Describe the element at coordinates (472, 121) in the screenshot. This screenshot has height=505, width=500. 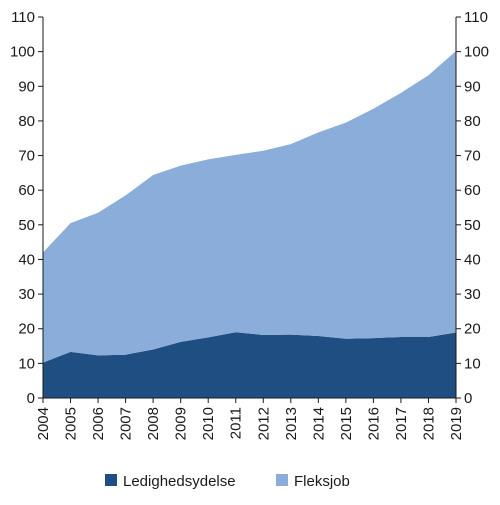
I see `y-tick-label-right: 80` at that location.